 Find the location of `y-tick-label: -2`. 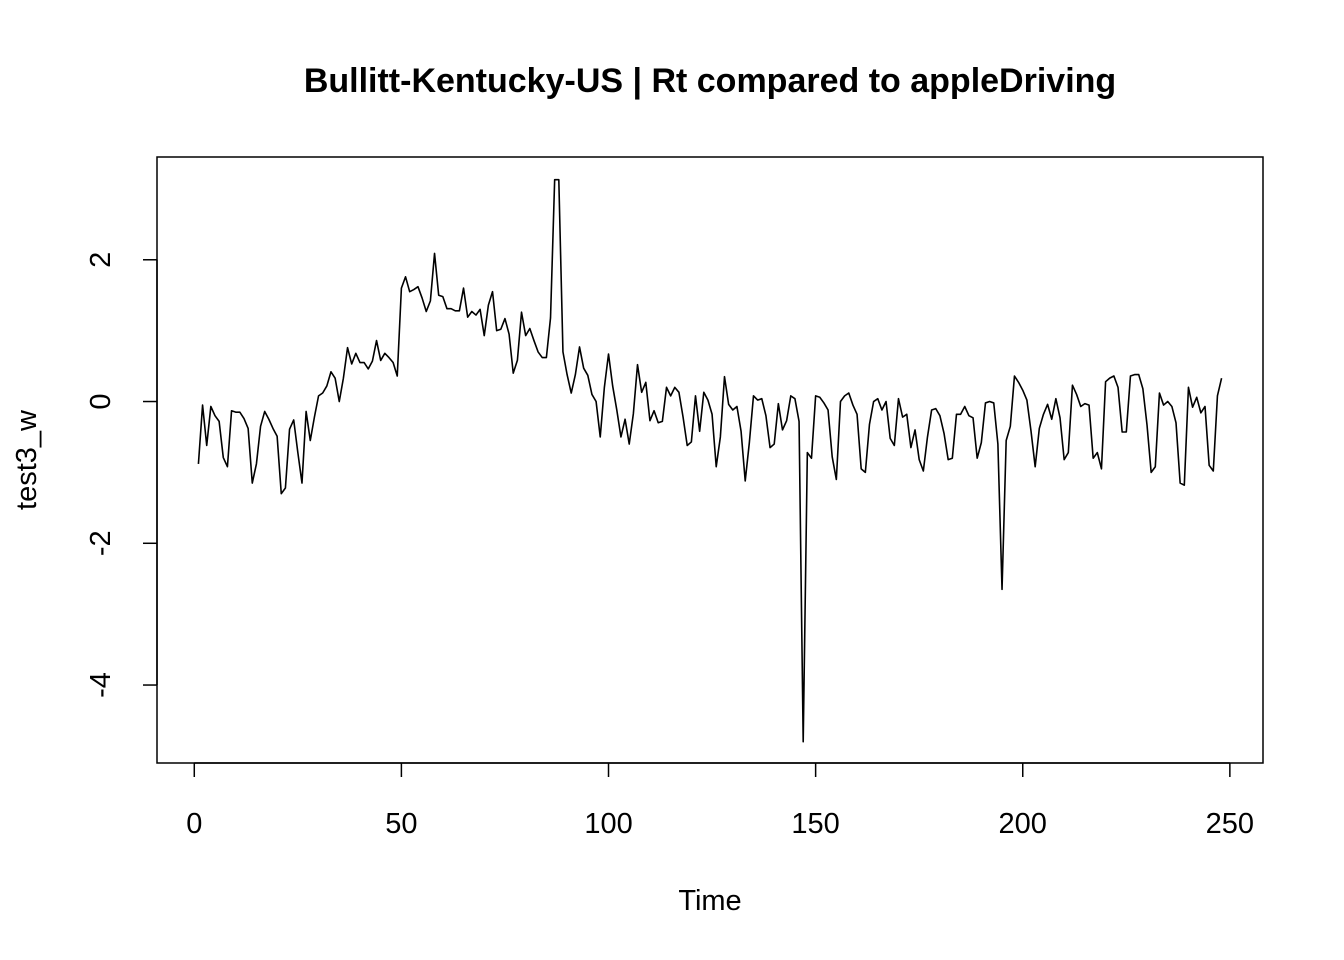

y-tick-label: -2 is located at coordinates (101, 543).